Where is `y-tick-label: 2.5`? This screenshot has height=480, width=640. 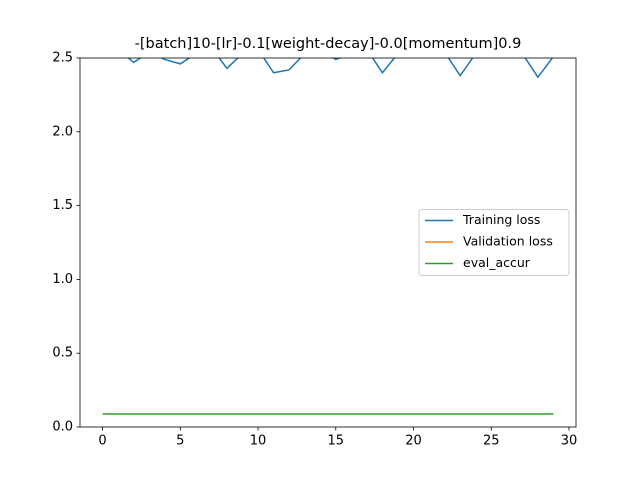 y-tick-label: 2.5 is located at coordinates (62, 58).